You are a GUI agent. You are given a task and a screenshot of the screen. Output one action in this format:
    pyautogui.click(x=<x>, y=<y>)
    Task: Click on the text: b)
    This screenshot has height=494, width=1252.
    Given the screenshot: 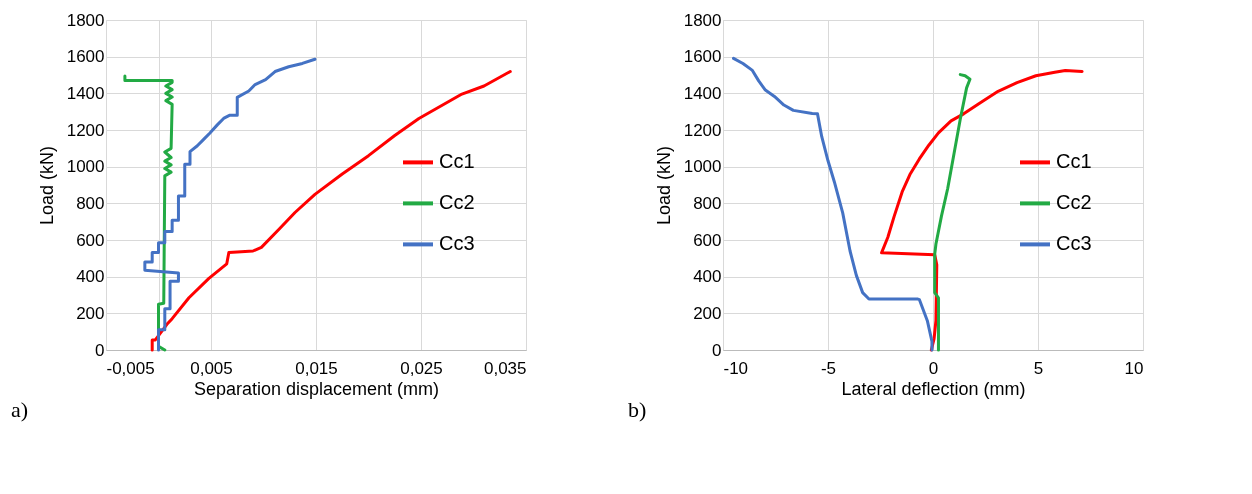 What is the action you would take?
    pyautogui.click(x=637, y=409)
    